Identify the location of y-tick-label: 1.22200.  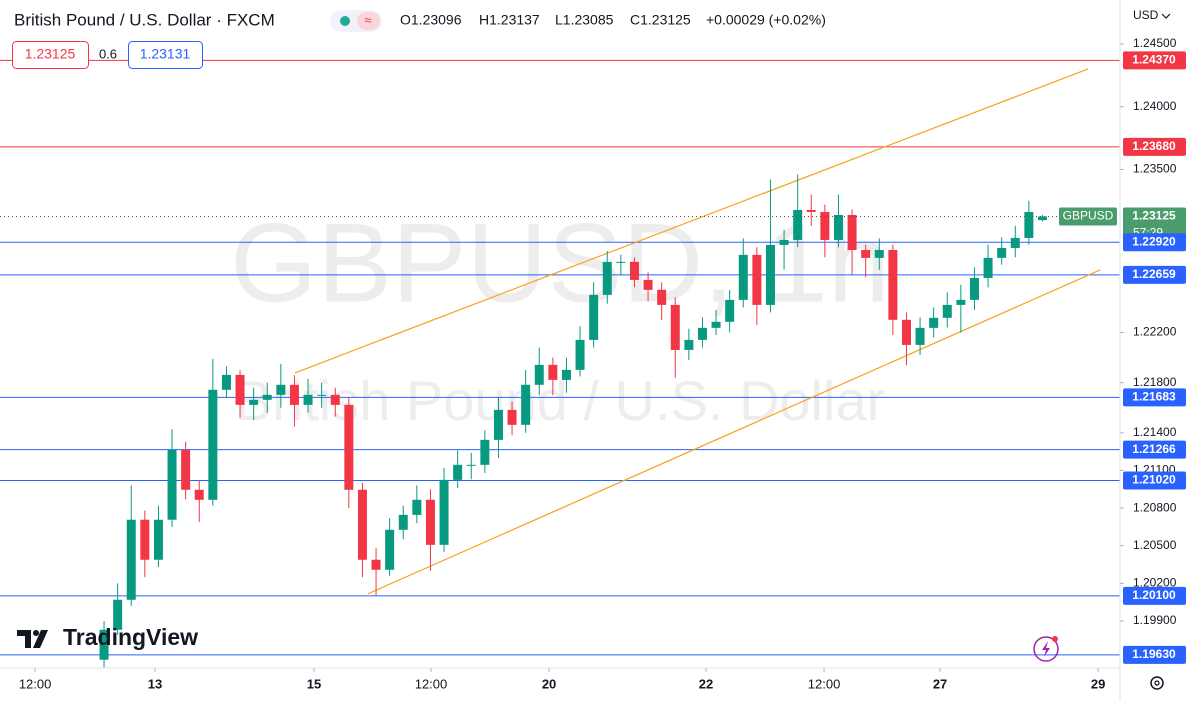
(1155, 332).